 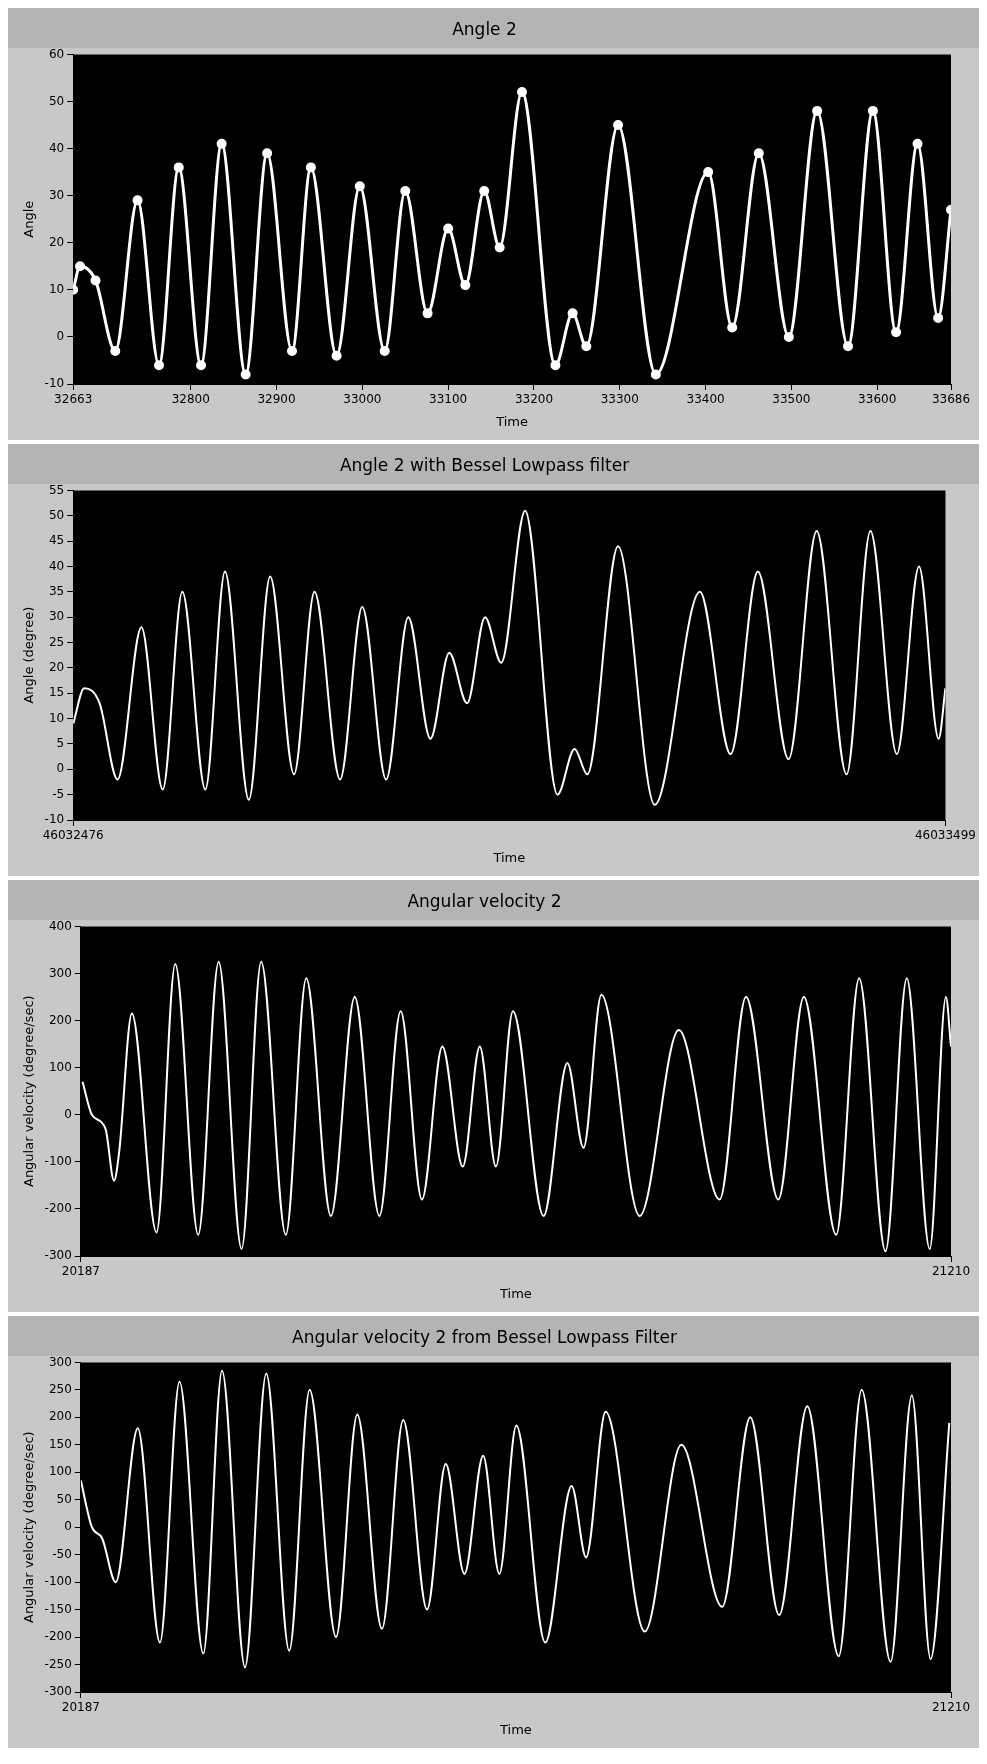 I want to click on y-tick-label: 15, so click(x=56, y=692).